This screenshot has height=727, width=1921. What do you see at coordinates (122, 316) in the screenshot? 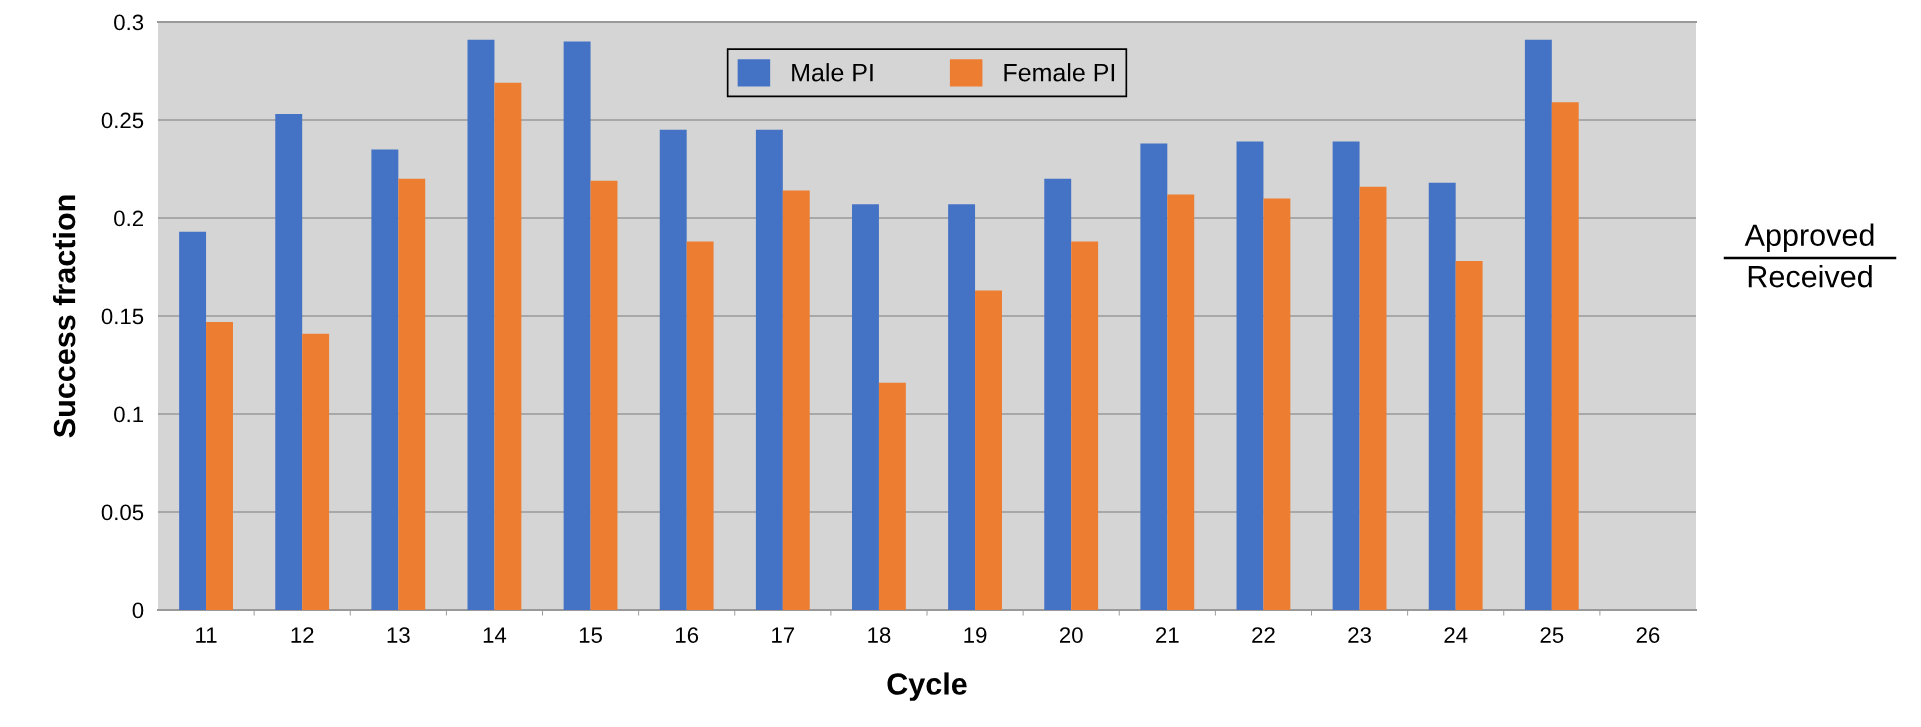
I see `y-tick-label: 0.15` at bounding box center [122, 316].